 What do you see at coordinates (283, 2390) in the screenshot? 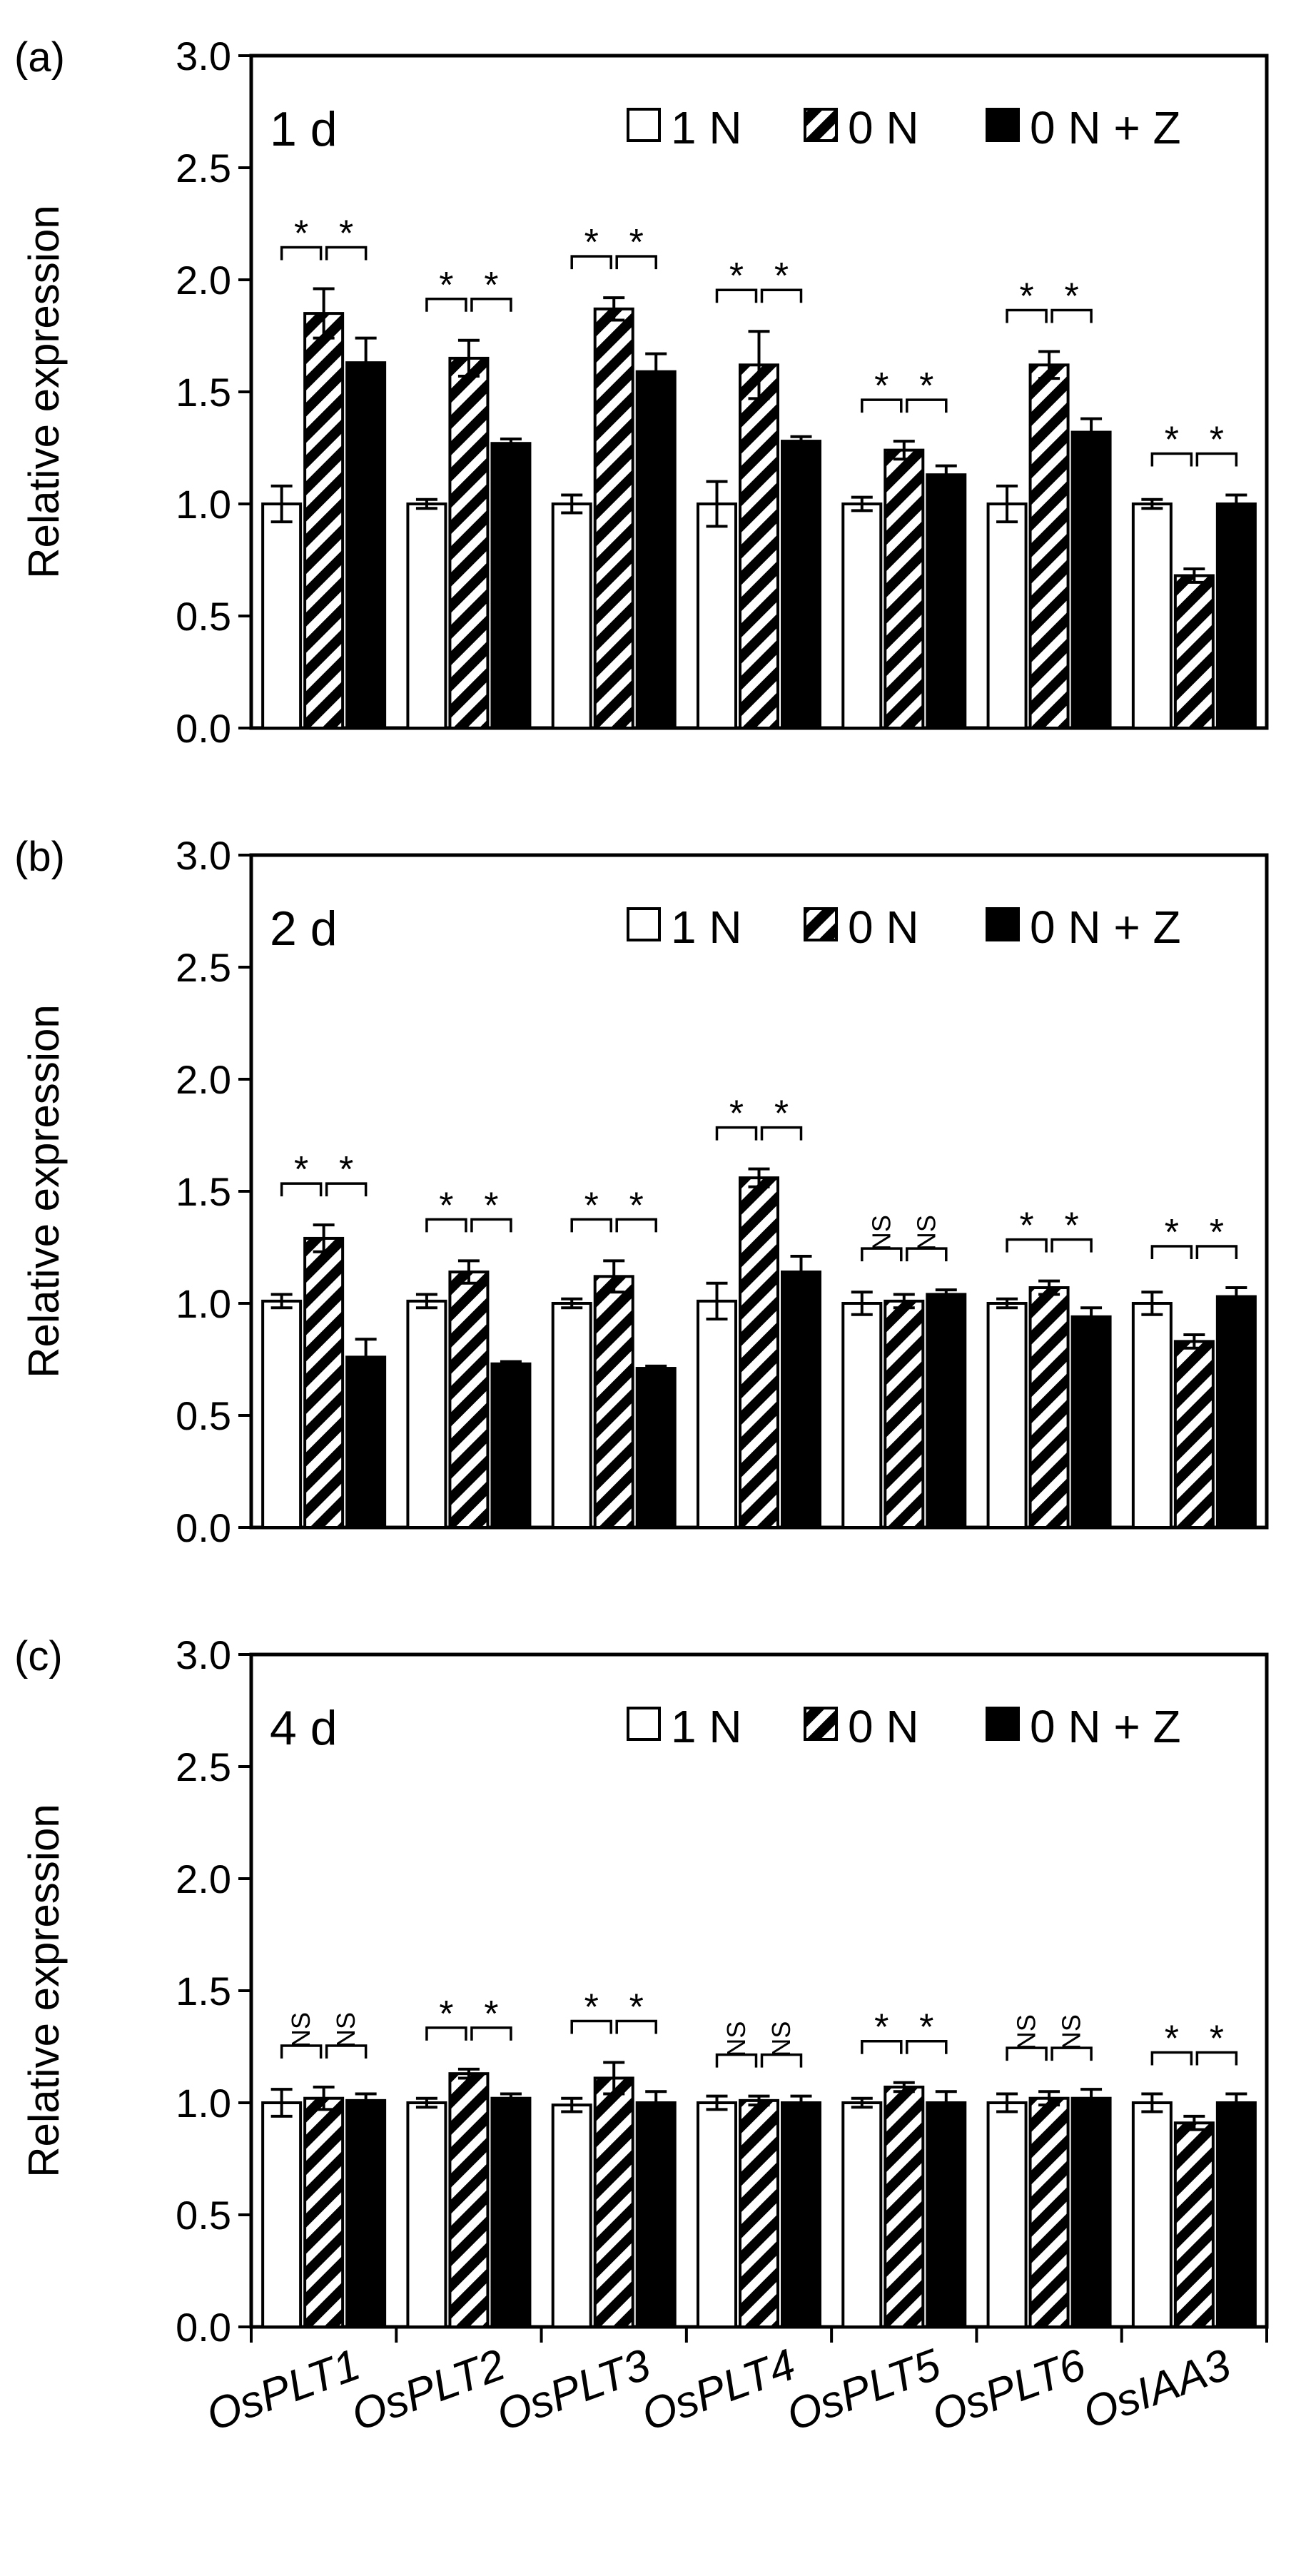
I see `x-category-label: OsPLT1` at bounding box center [283, 2390].